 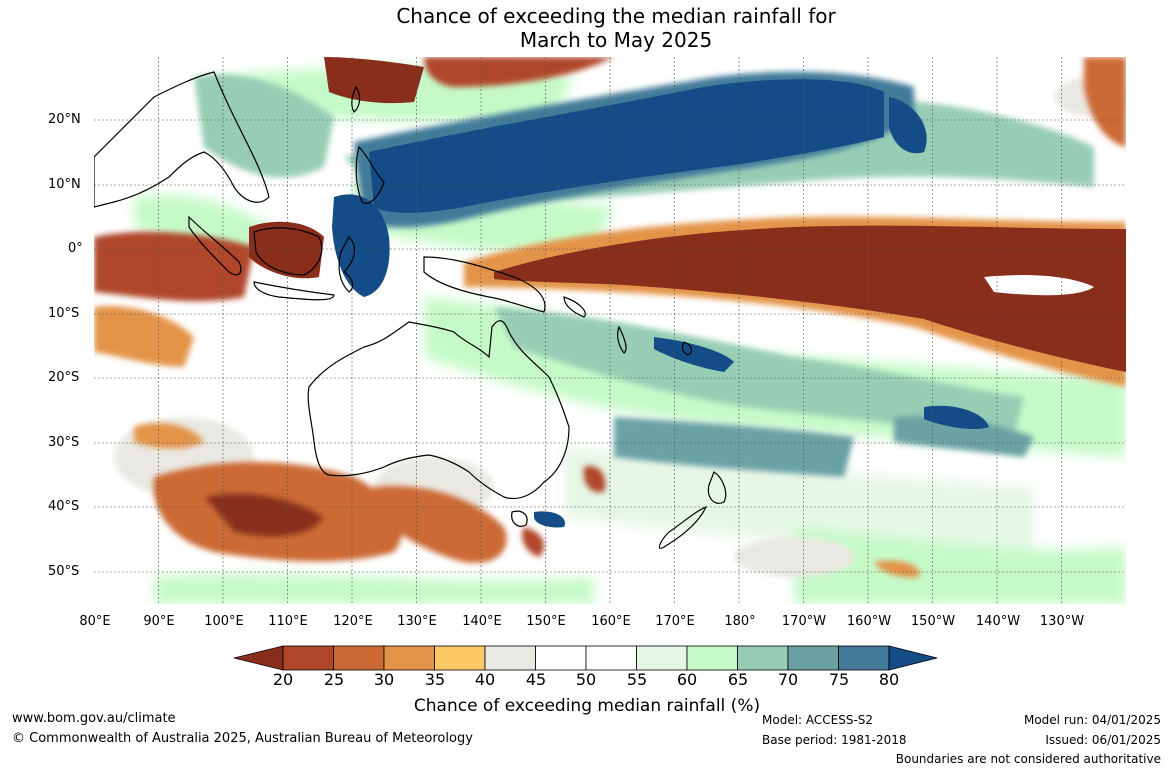 I want to click on new-zealand-south, so click(x=683, y=527).